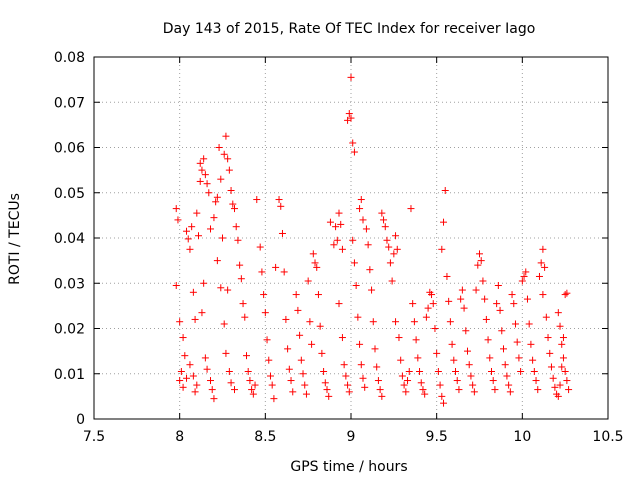 The height and width of the screenshot is (480, 640). I want to click on x-tick-label: 7.5, so click(94, 437).